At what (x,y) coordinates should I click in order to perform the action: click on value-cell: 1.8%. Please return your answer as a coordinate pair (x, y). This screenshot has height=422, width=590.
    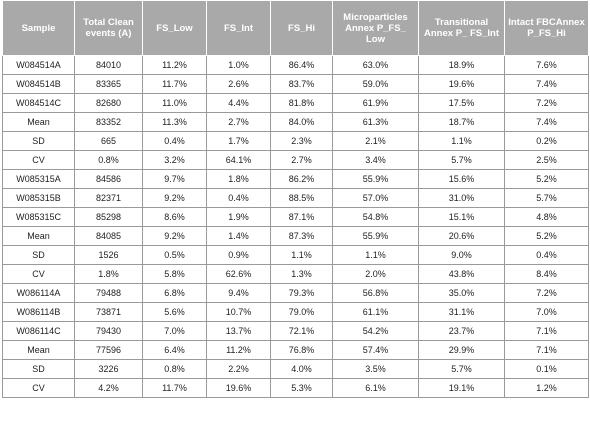
    Looking at the image, I should click on (108, 274).